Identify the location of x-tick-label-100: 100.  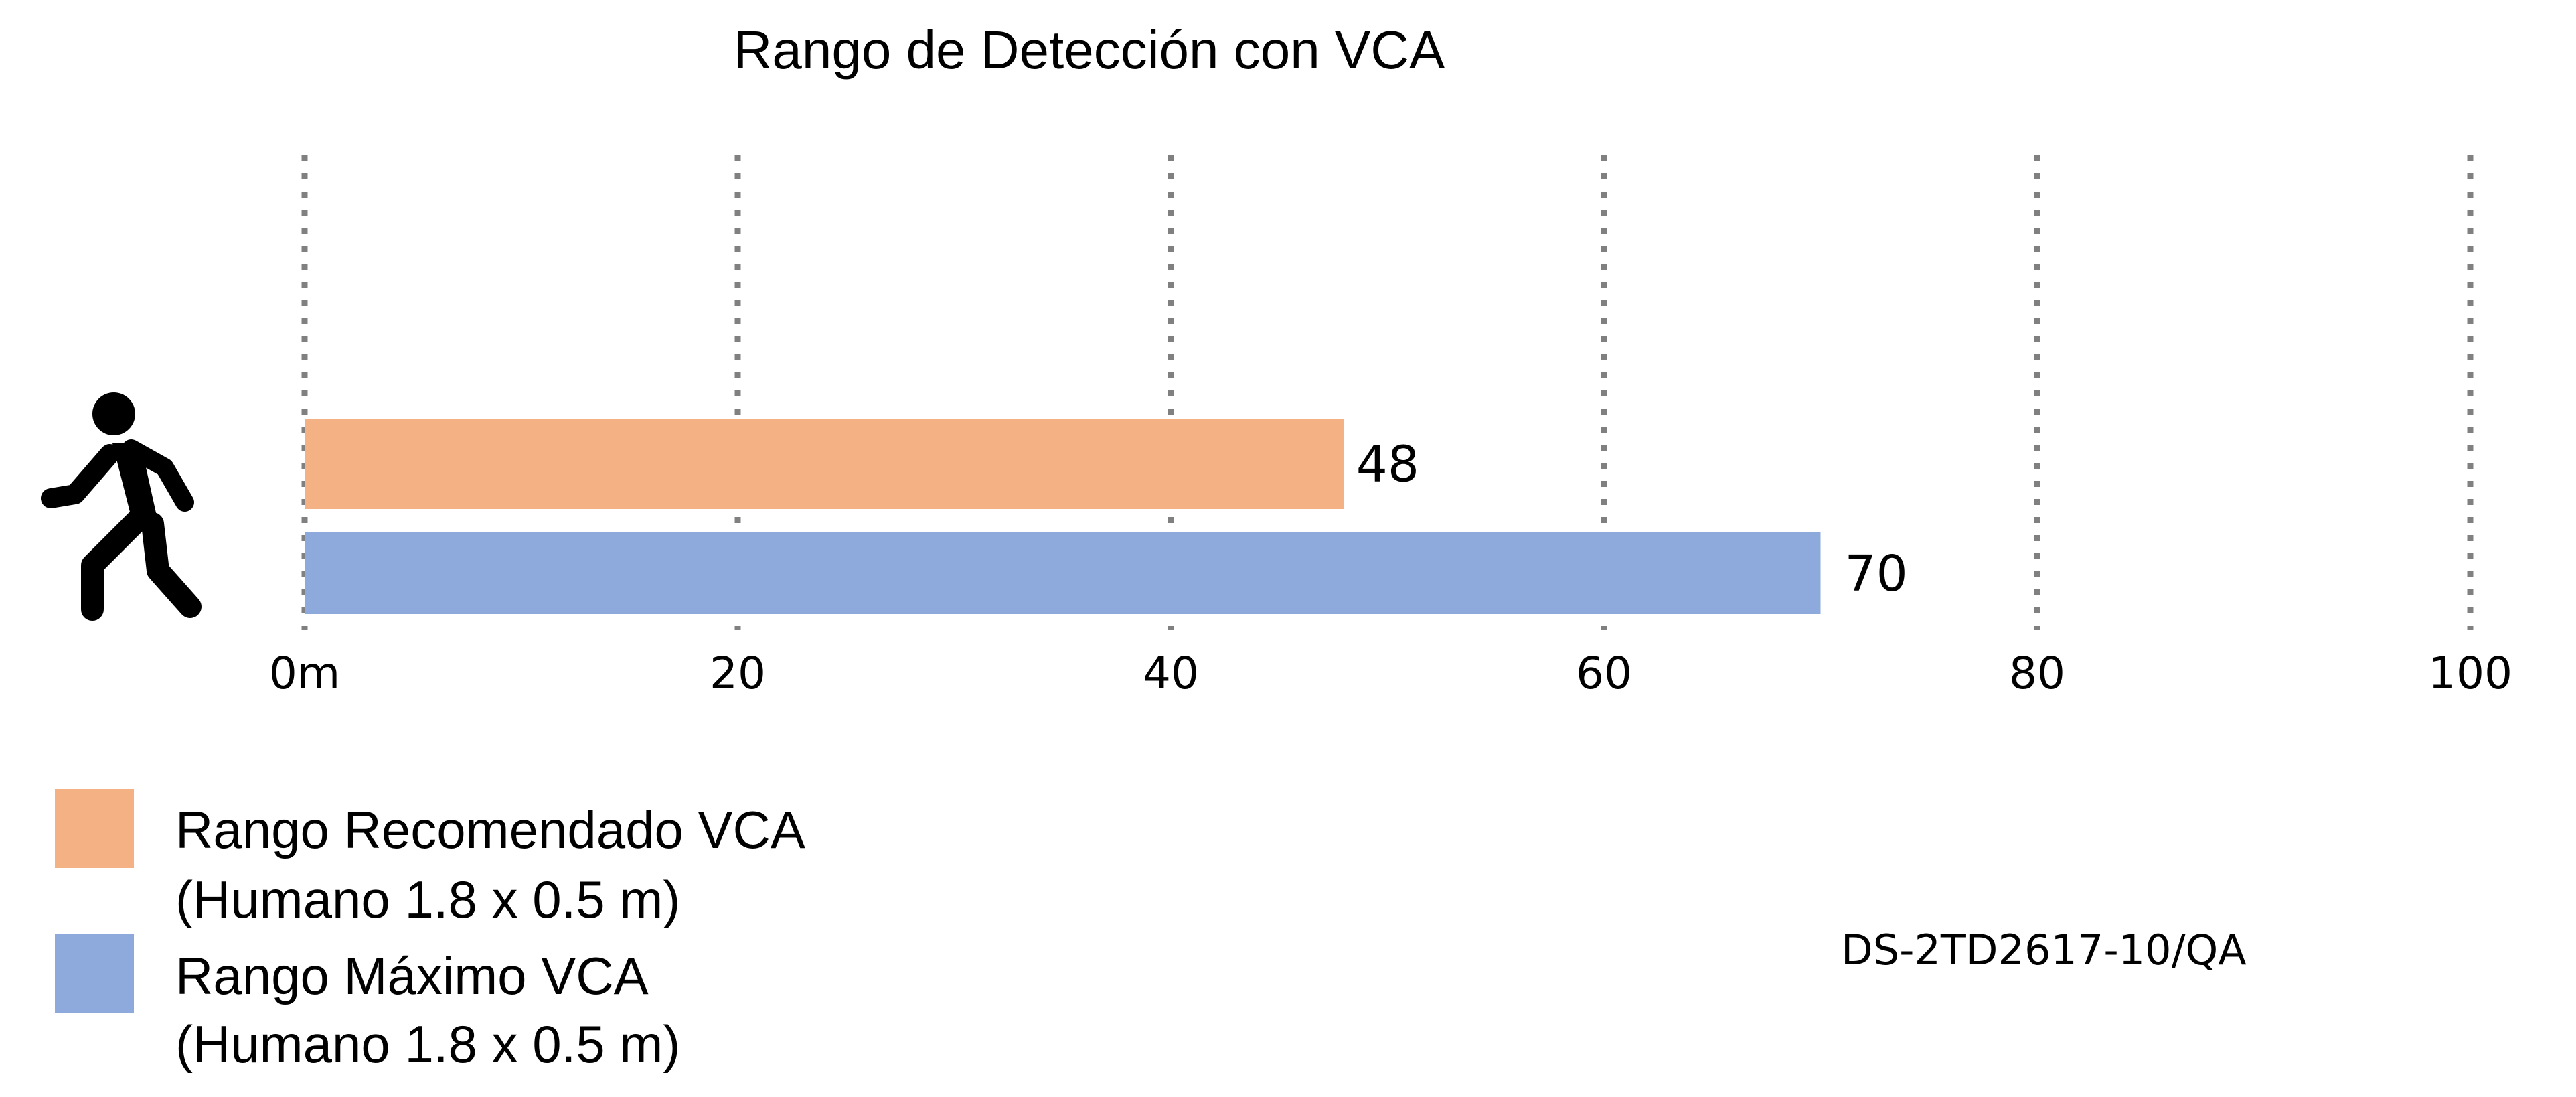
(2470, 673).